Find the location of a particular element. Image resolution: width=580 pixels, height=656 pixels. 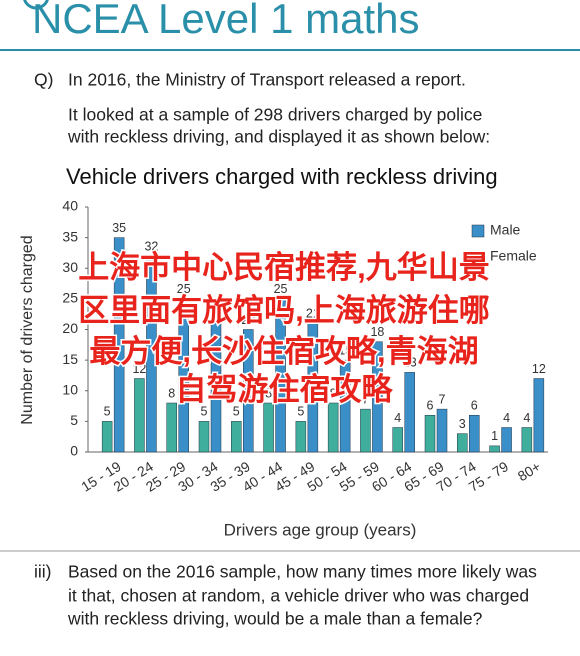

value-label: 15 is located at coordinates (345, 350).